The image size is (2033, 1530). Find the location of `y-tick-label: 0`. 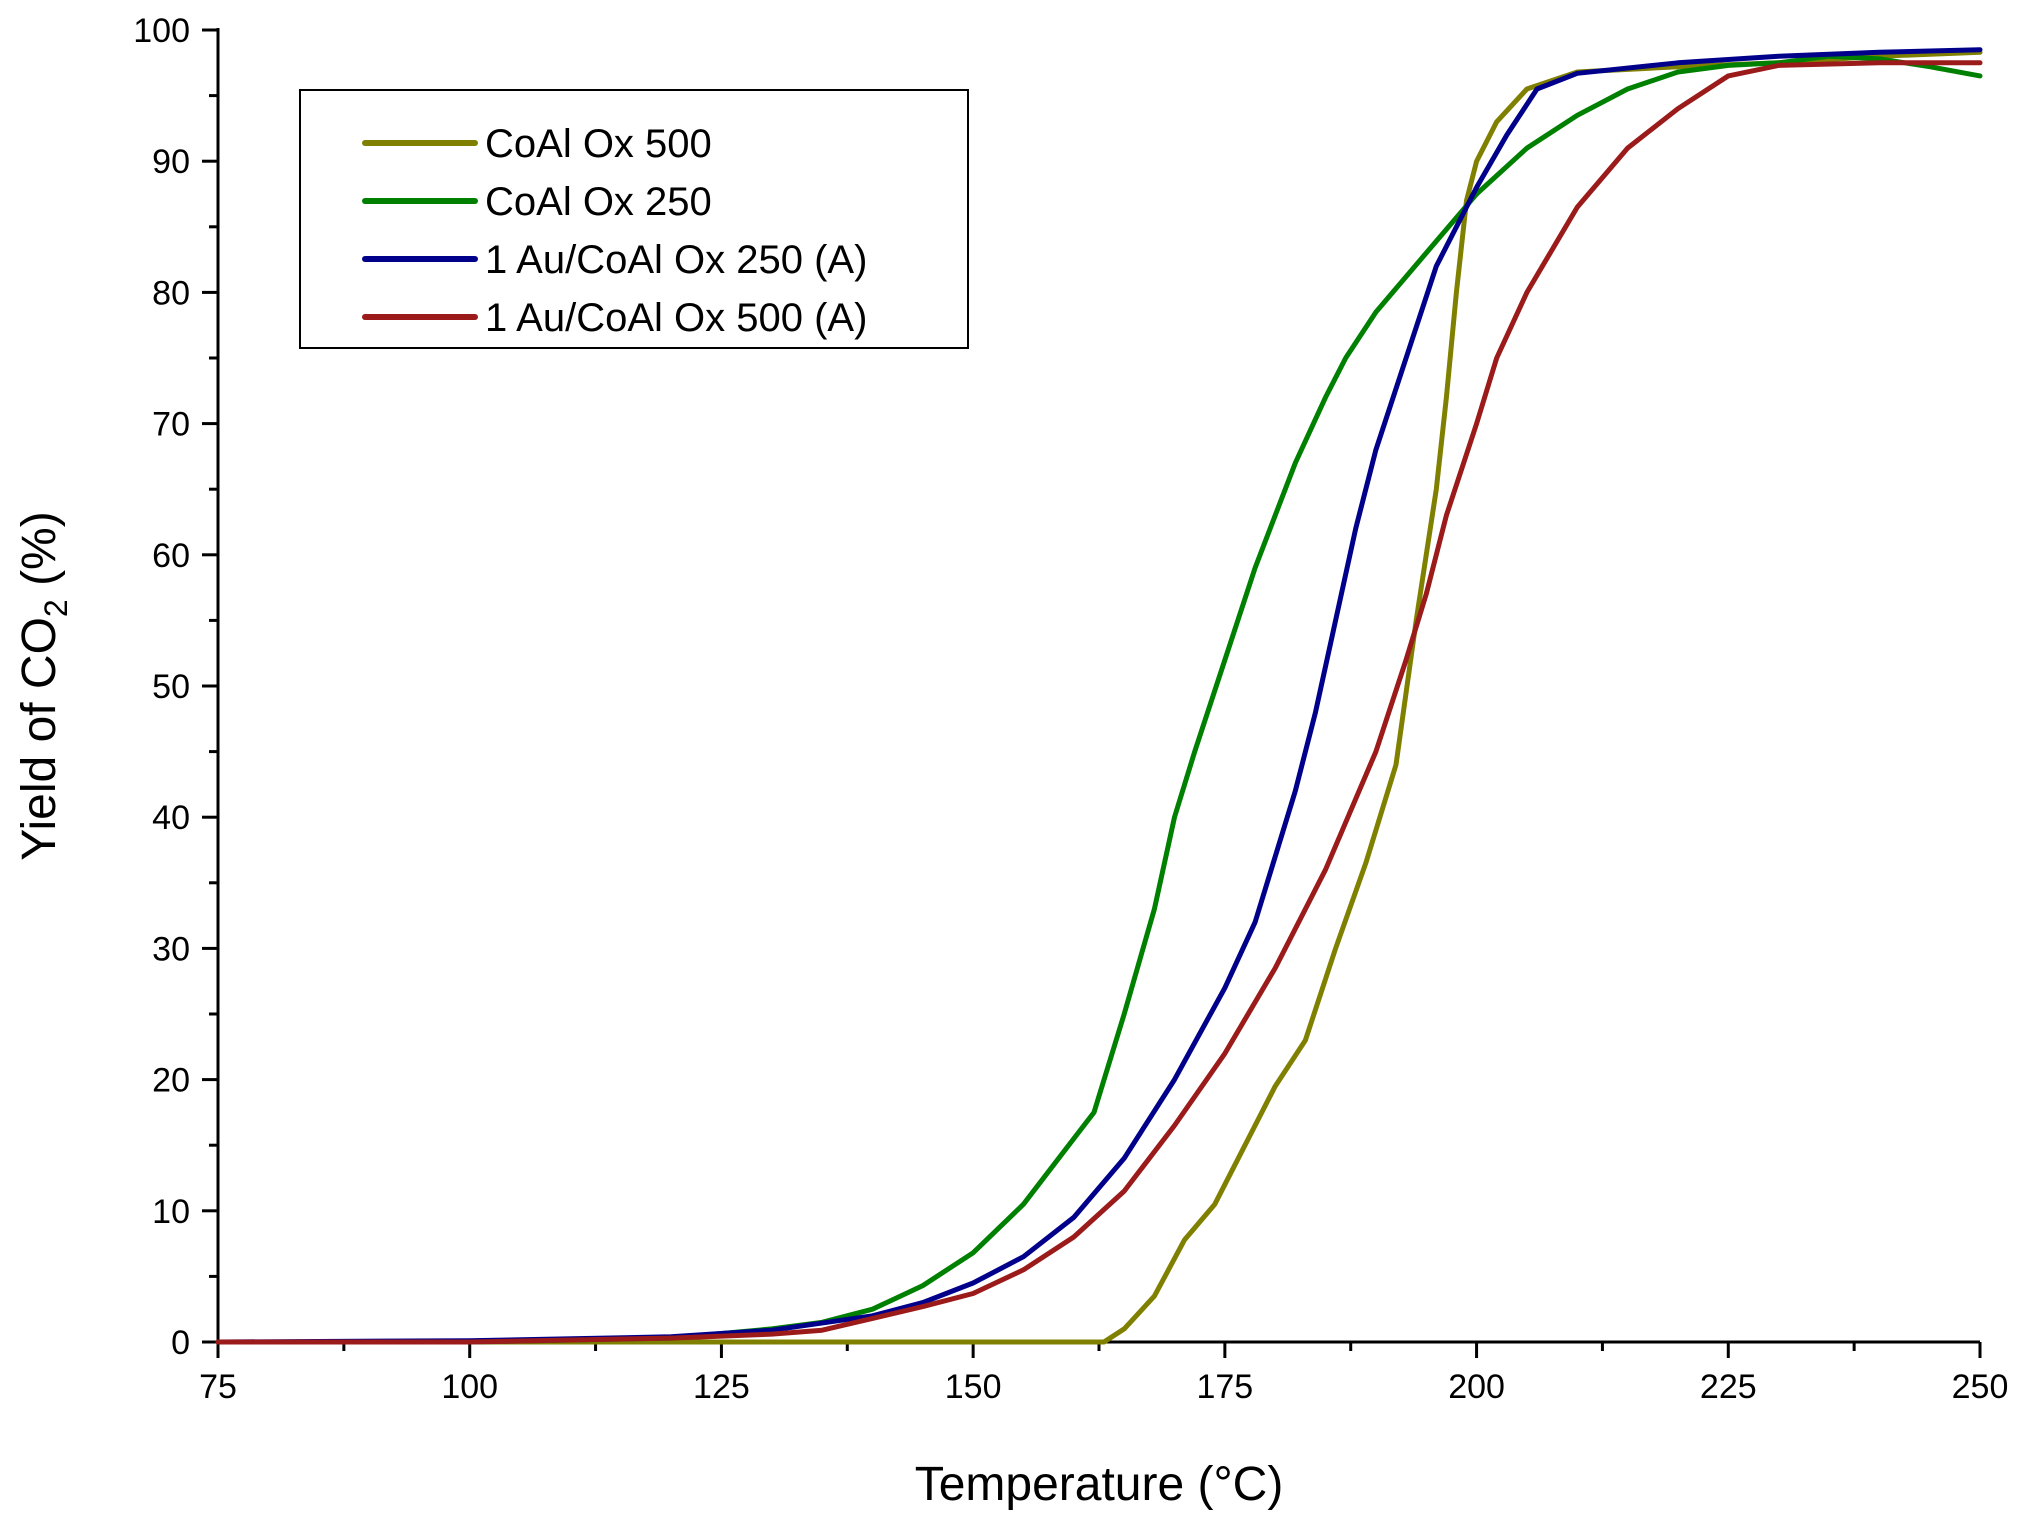

y-tick-label: 0 is located at coordinates (180, 1343).